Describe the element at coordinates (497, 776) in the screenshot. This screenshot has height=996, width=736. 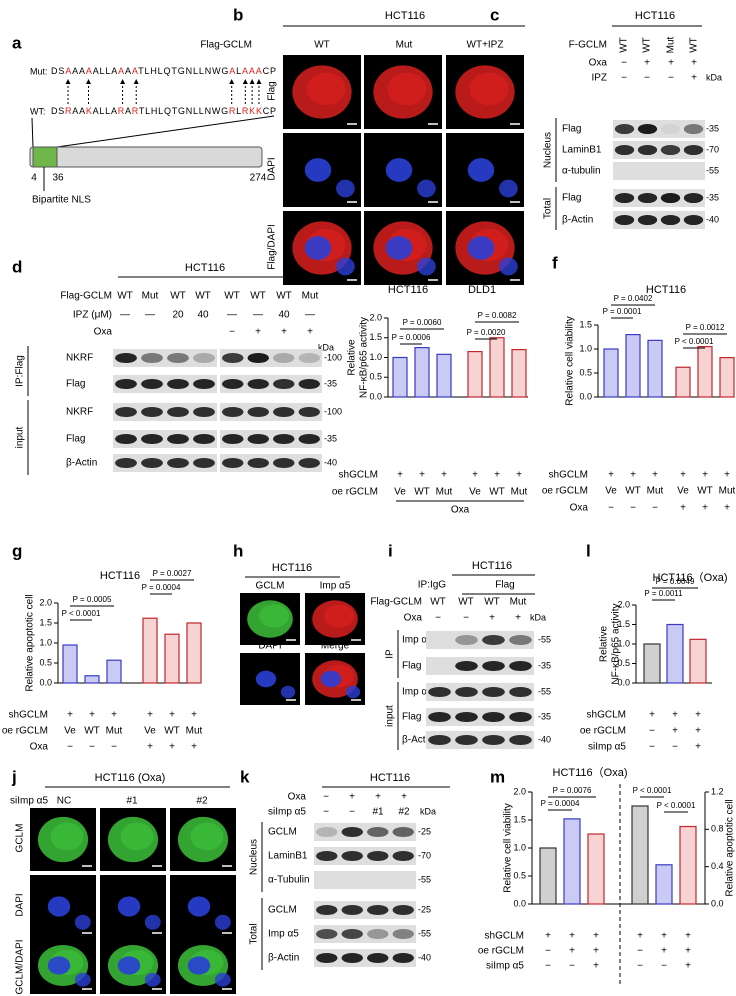
I see `panel-label: m` at that location.